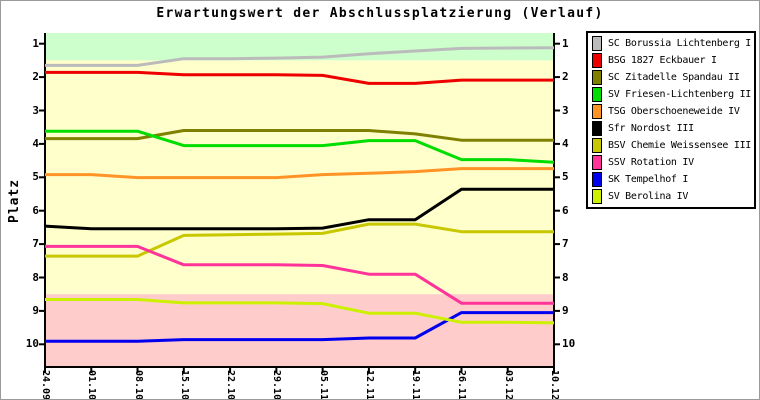 This screenshot has width=760, height=400. I want to click on x-tick-22.10, so click(230, 369).